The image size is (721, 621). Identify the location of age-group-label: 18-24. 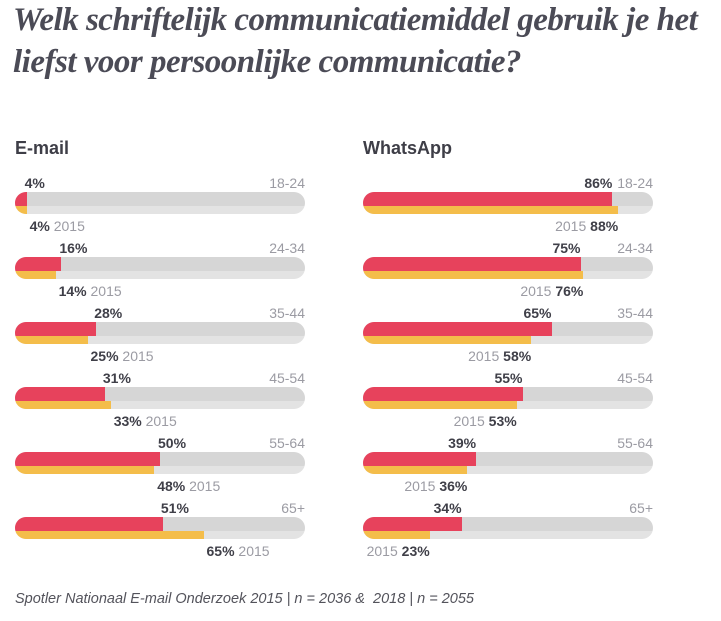
(635, 183).